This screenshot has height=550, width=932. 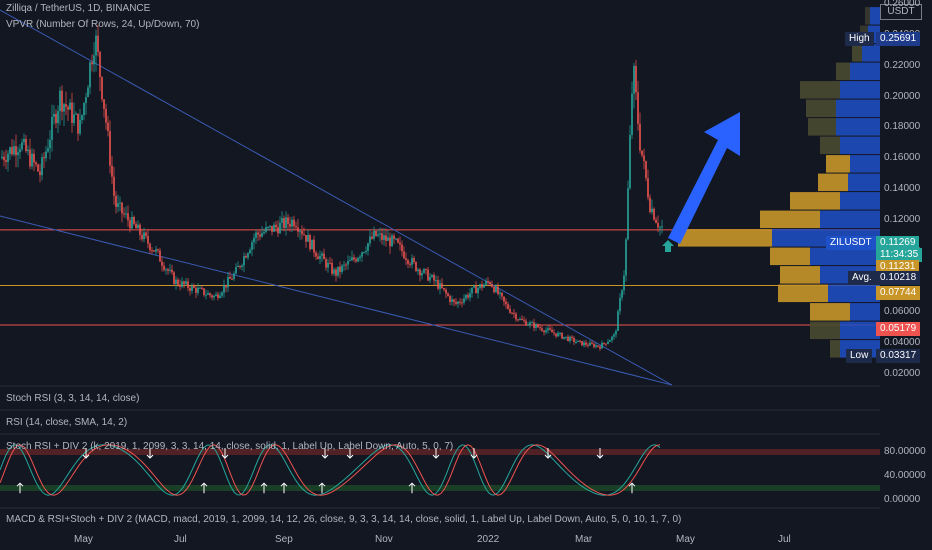 What do you see at coordinates (584, 539) in the screenshot?
I see `time-tick: Mar` at bounding box center [584, 539].